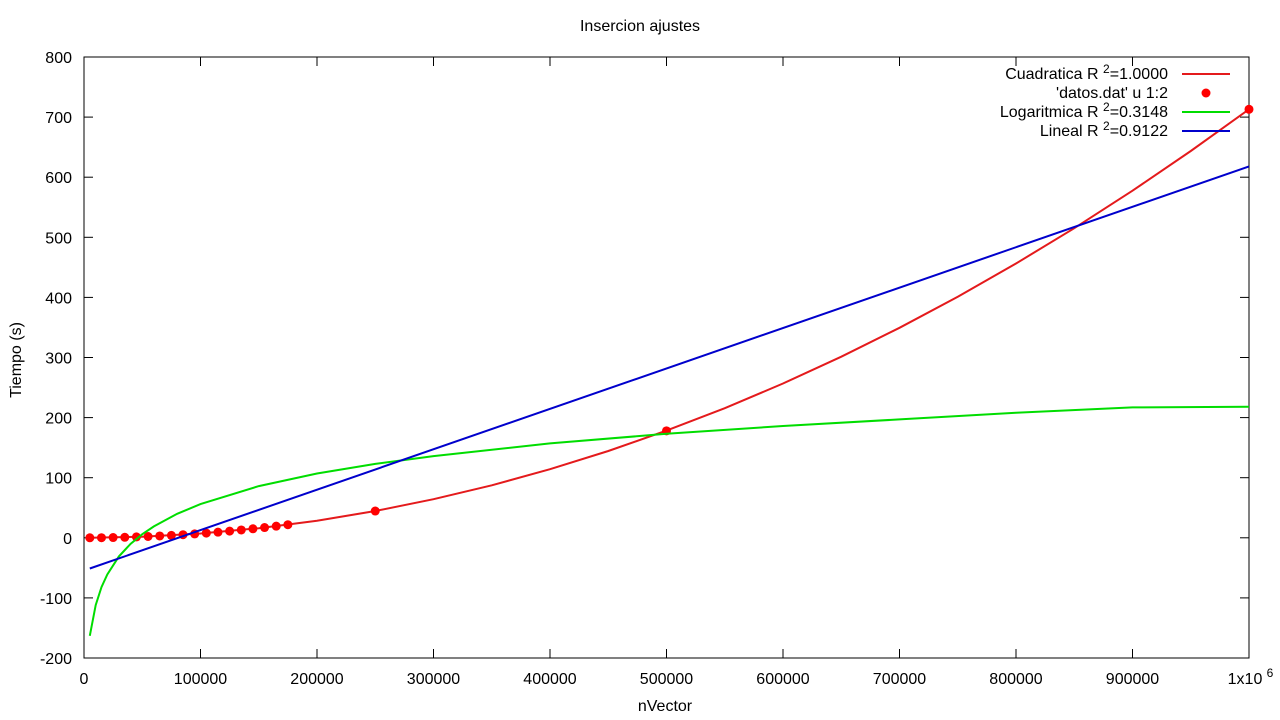  I want to click on y-tick-label: 100, so click(58, 479).